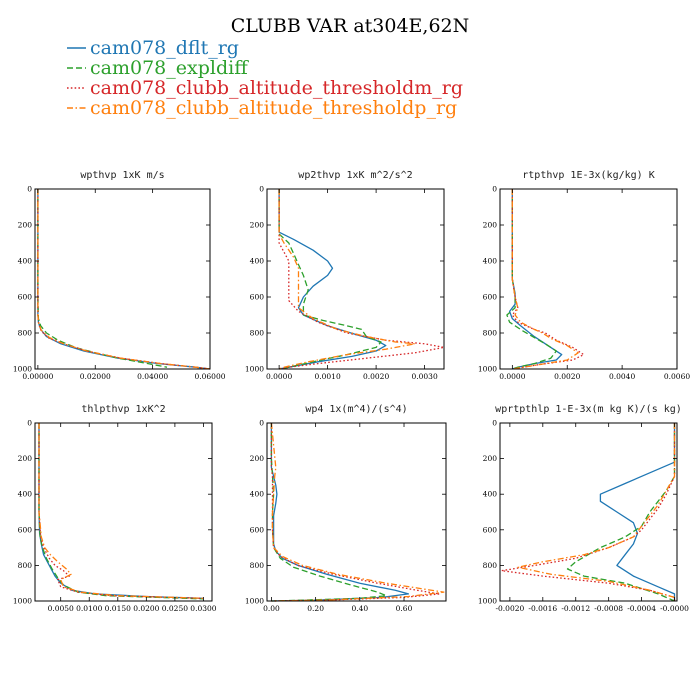 The image size is (700, 700). What do you see at coordinates (674, 608) in the screenshot?
I see `x-tick-label: -0.0000` at bounding box center [674, 608].